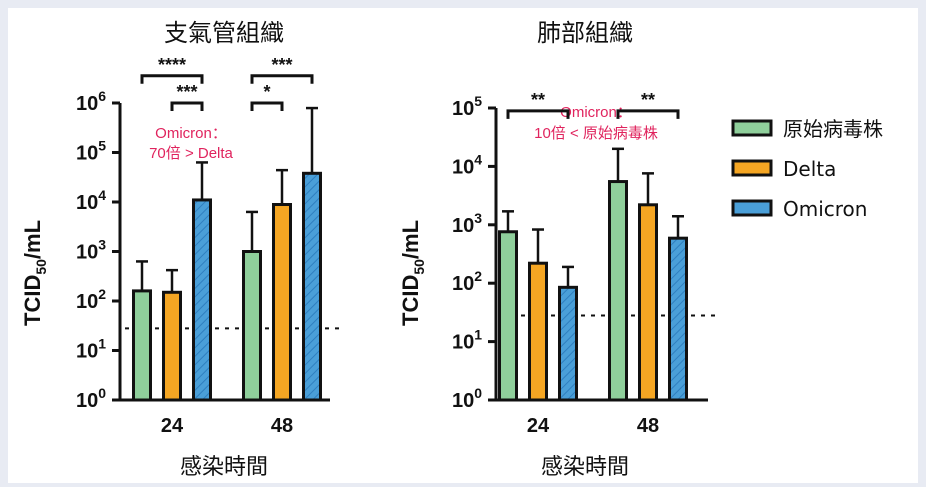 The width and height of the screenshot is (926, 487). What do you see at coordinates (191, 133) in the screenshot?
I see `chart1-annotation-line1: Omicron：` at bounding box center [191, 133].